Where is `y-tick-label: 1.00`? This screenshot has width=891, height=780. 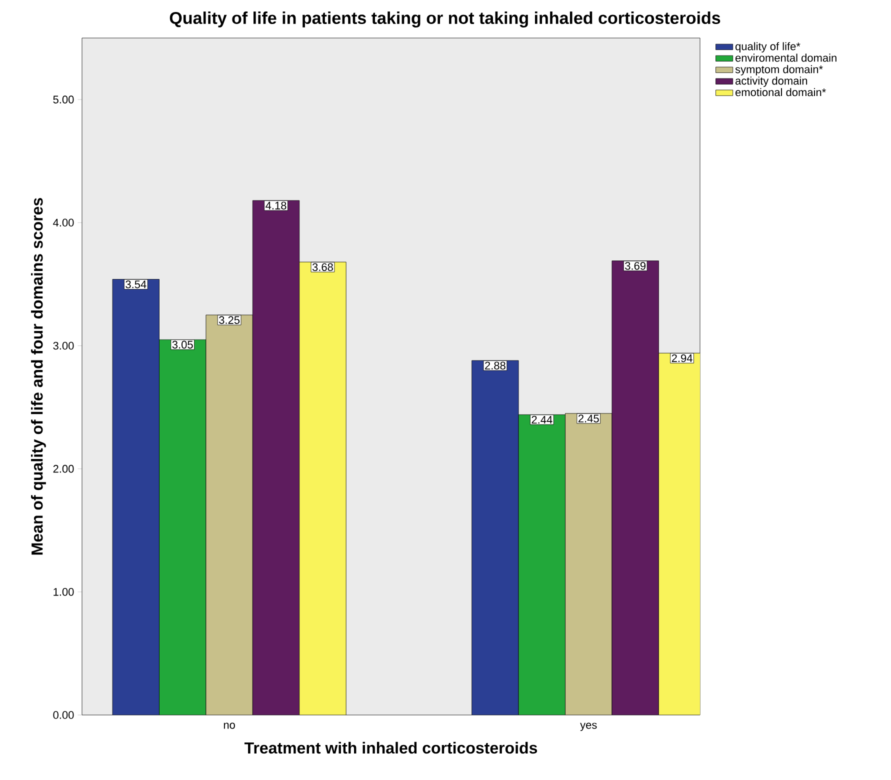
y-tick-label: 1.00 is located at coordinates (64, 592).